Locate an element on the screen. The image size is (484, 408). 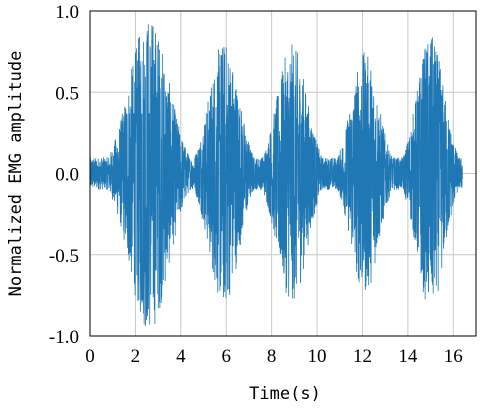
x-tick-label: 2 is located at coordinates (136, 356).